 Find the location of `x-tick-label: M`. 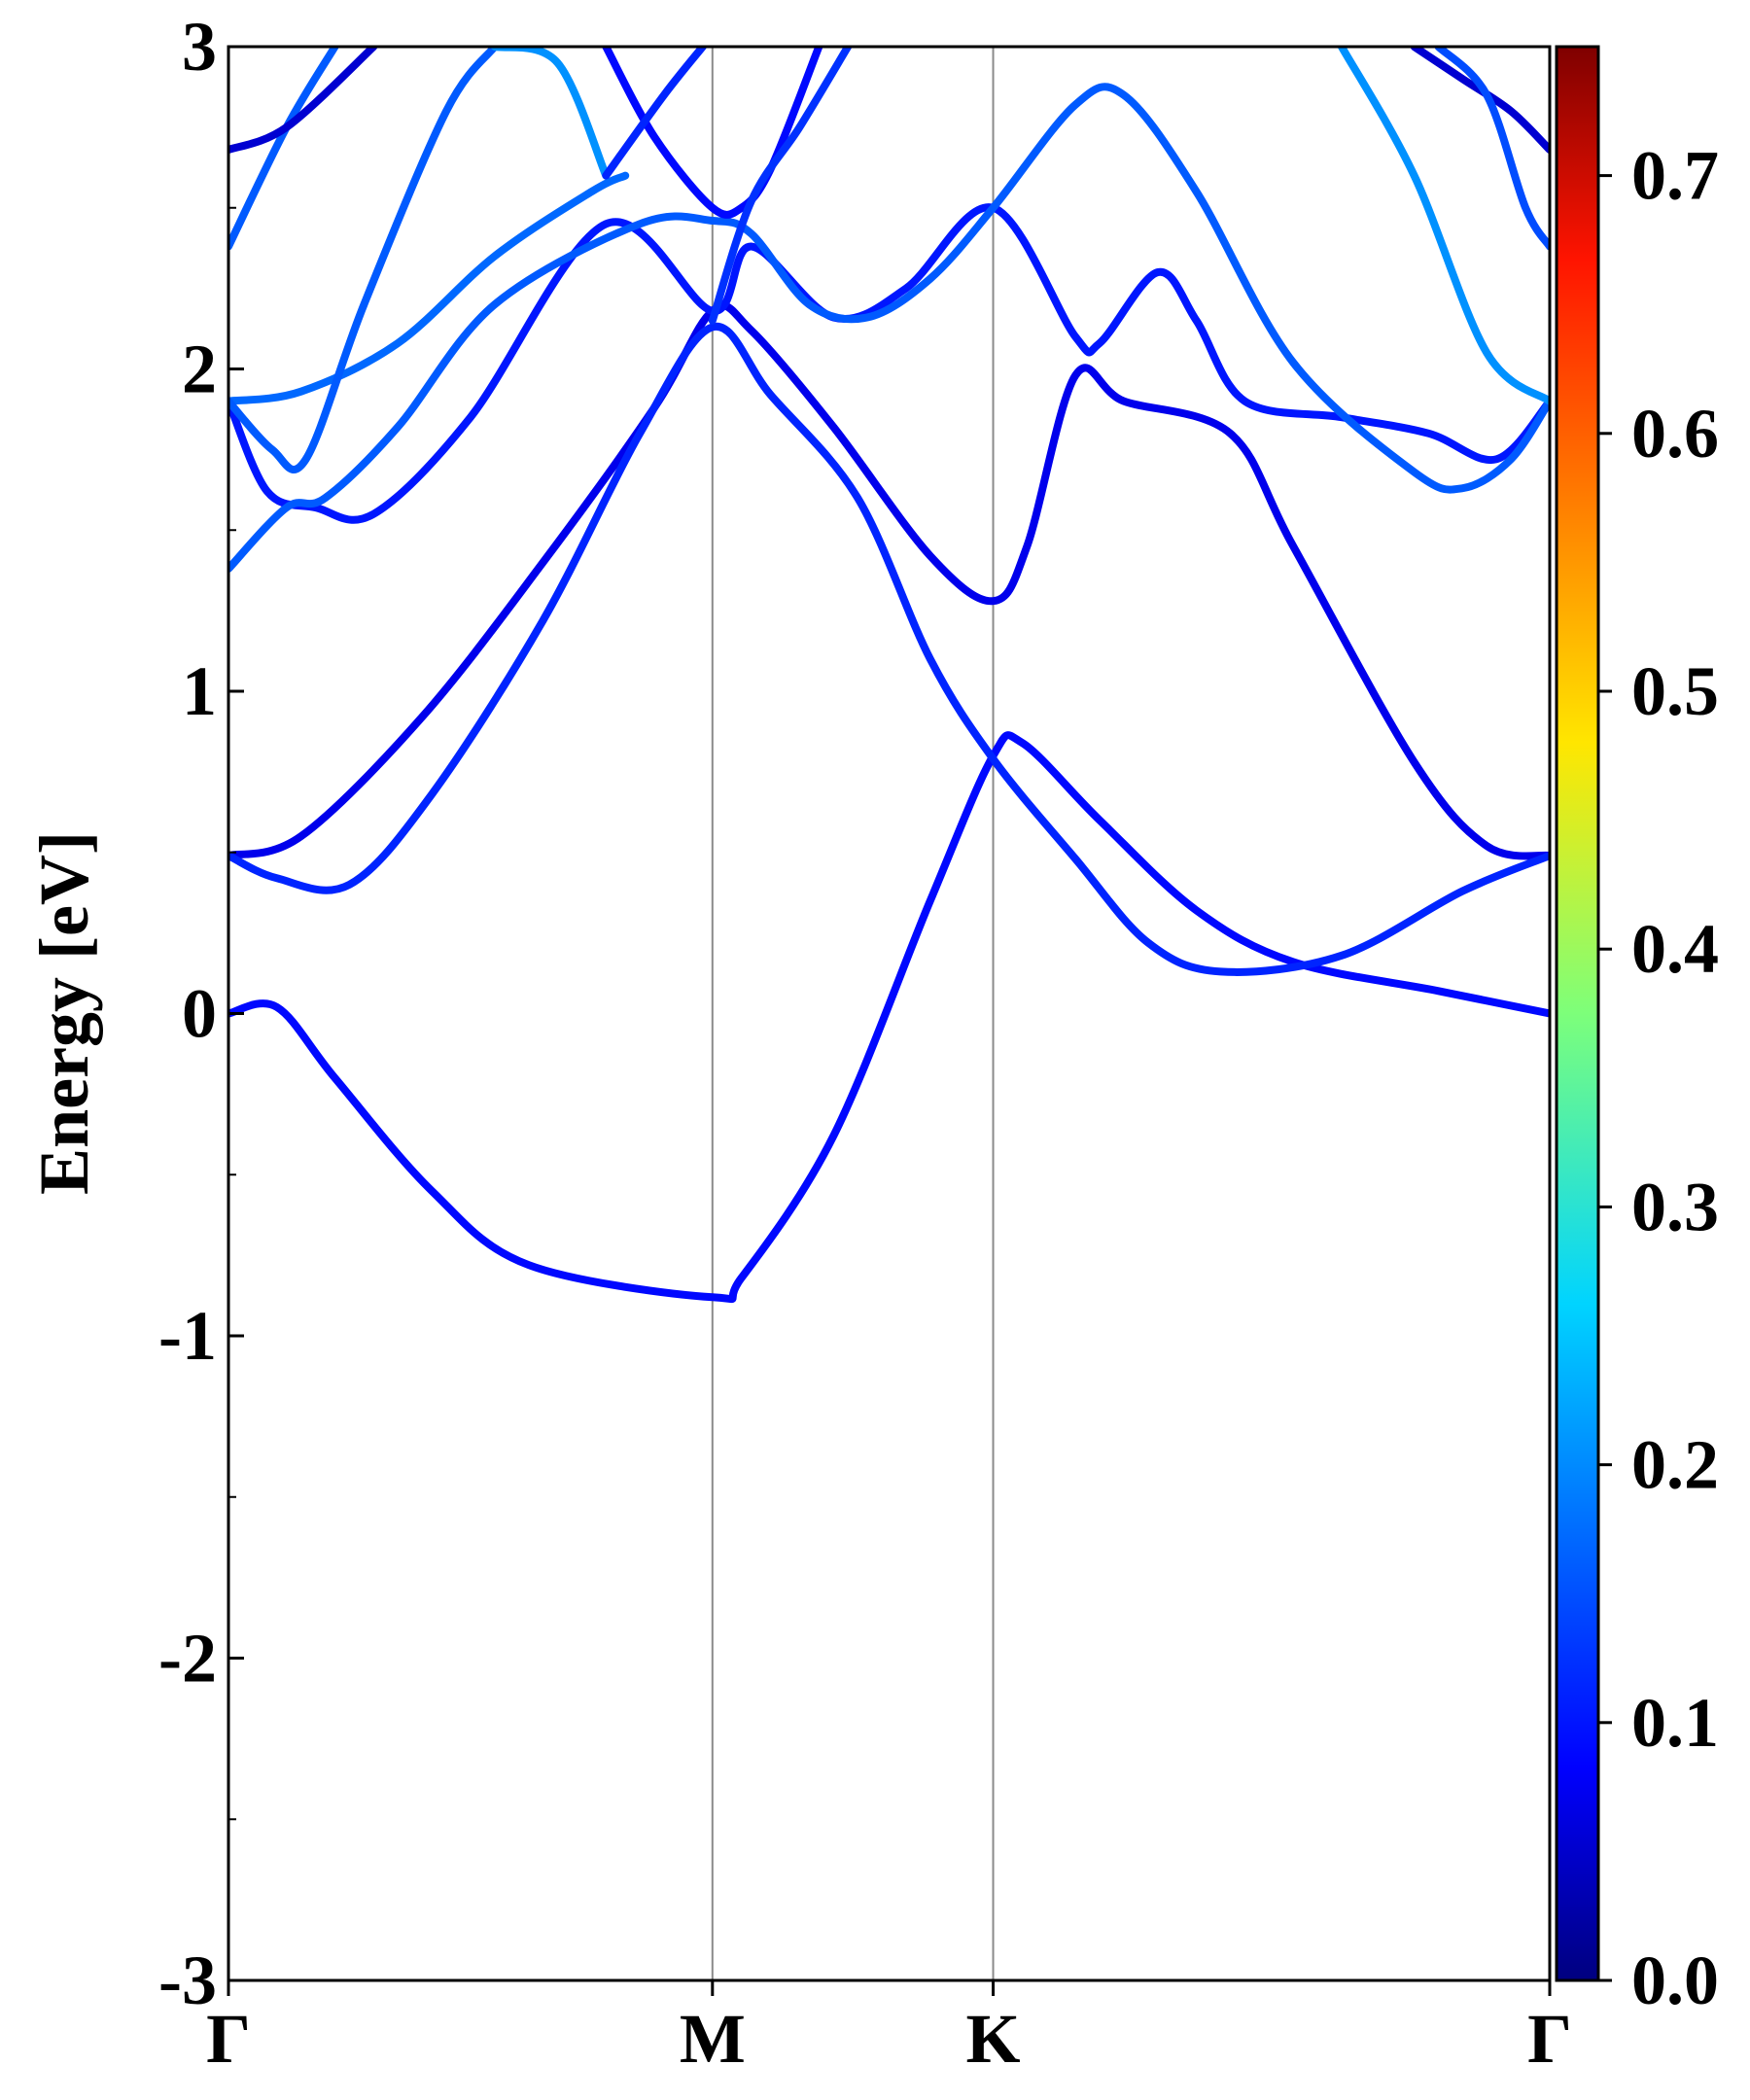

x-tick-label: M is located at coordinates (713, 2039).